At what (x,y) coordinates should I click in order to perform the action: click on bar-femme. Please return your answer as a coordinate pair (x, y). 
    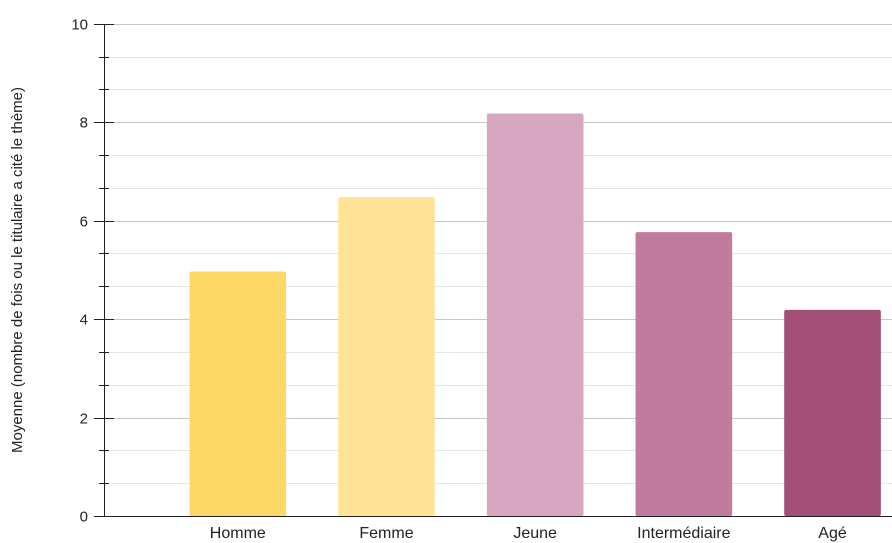
    Looking at the image, I should click on (386, 356).